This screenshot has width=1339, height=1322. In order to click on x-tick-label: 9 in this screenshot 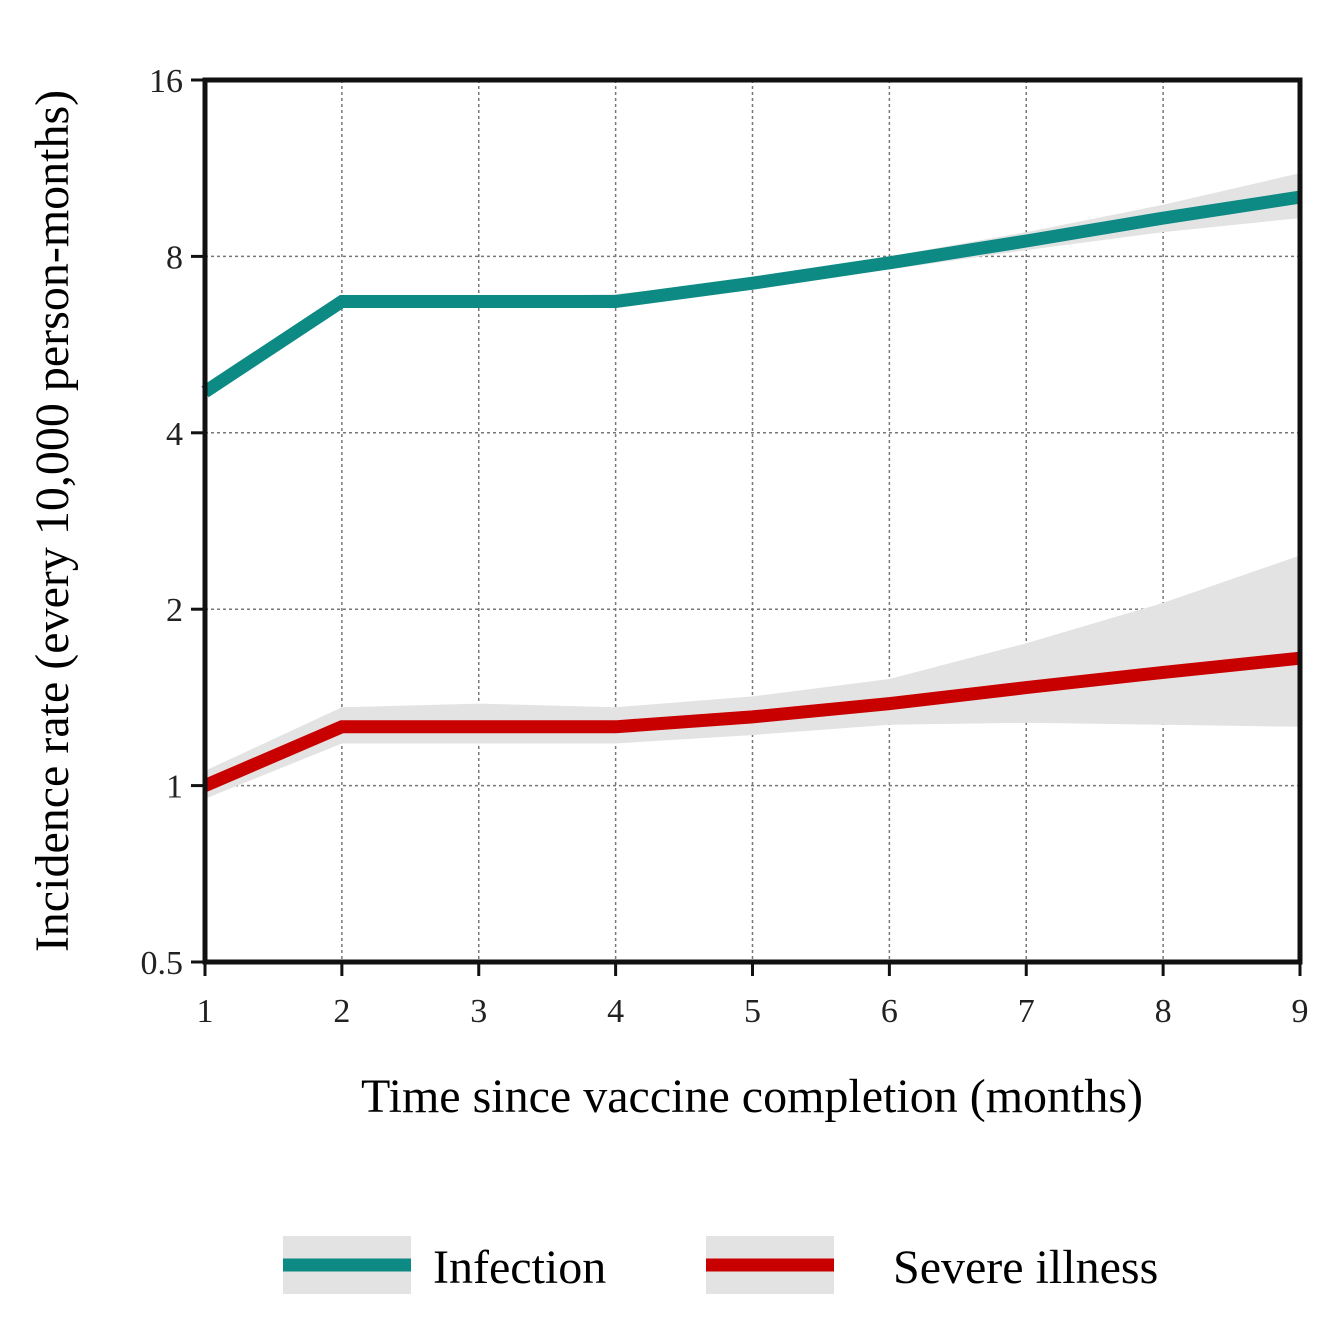, I will do `click(1300, 1011)`.